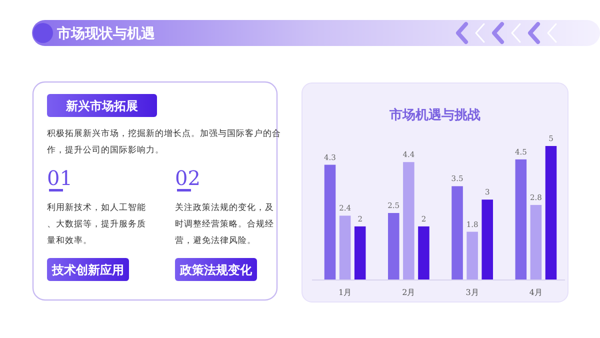 The height and width of the screenshot is (338, 600). Describe the element at coordinates (434, 115) in the screenshot. I see `chart-title: 市场机遇与挑战` at that location.